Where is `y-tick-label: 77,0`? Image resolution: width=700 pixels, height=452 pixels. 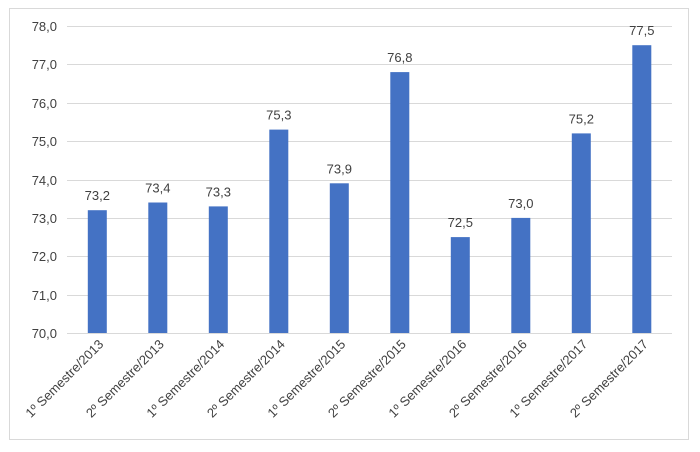
y-tick-label: 77,0 is located at coordinates (44, 64).